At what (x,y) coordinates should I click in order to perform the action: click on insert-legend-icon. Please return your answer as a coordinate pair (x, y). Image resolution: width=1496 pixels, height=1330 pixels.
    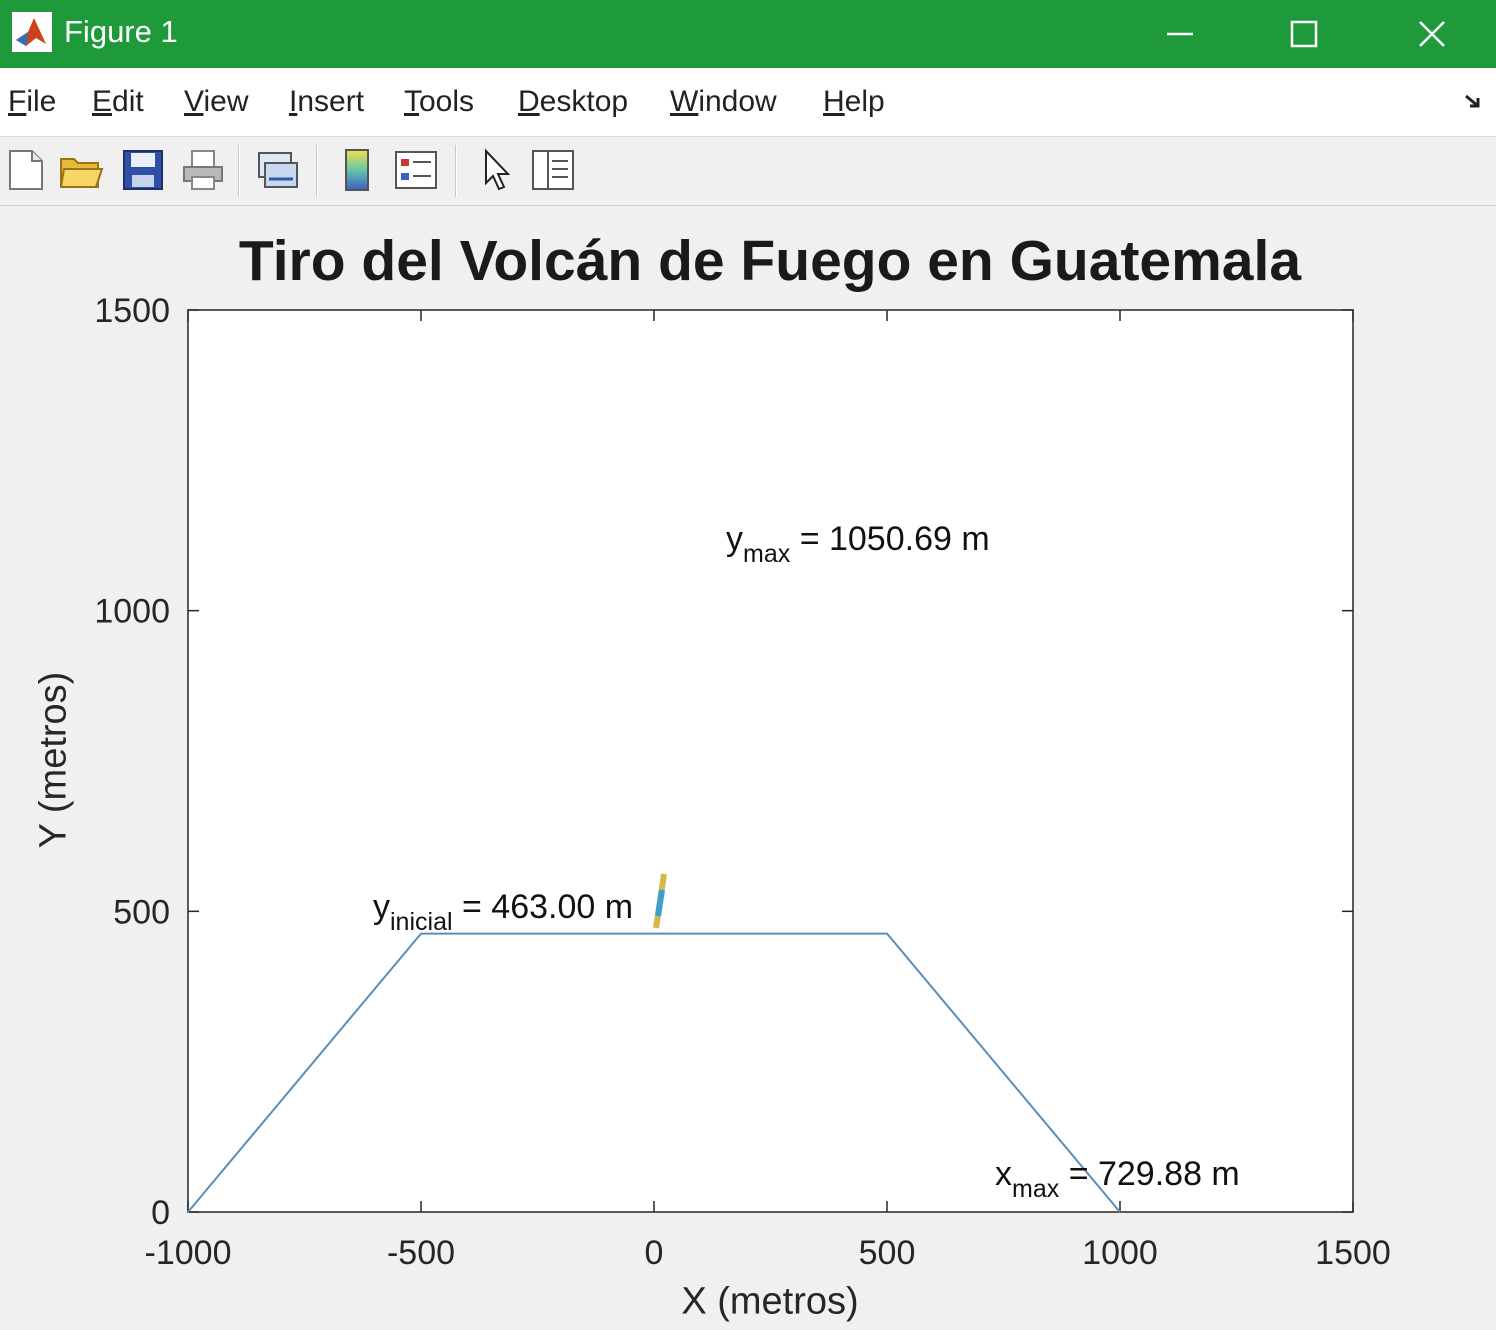
    Looking at the image, I should click on (416, 170).